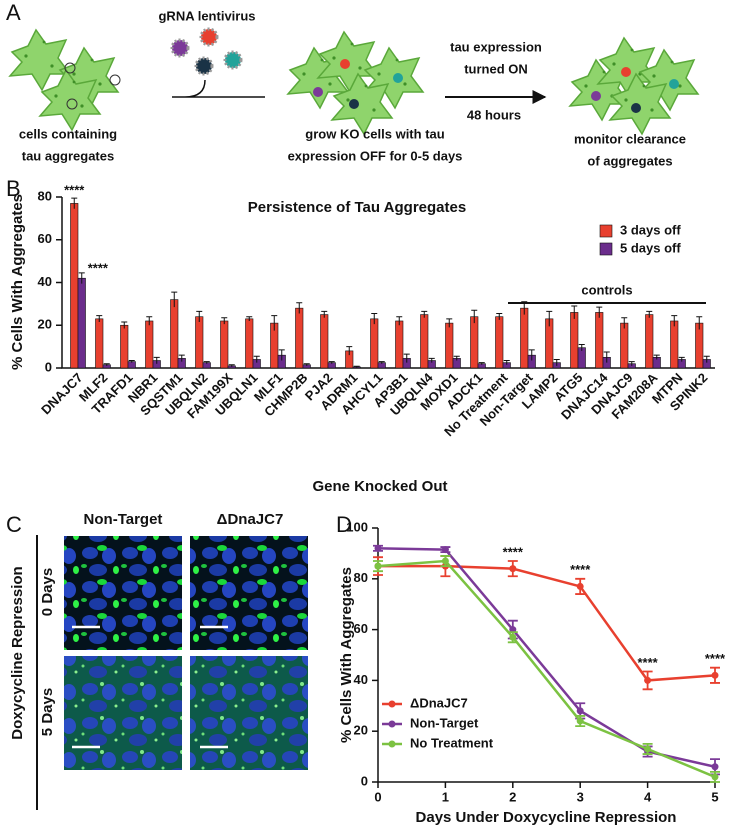  I want to click on column-label: ΔDnaJC7, so click(250, 519).